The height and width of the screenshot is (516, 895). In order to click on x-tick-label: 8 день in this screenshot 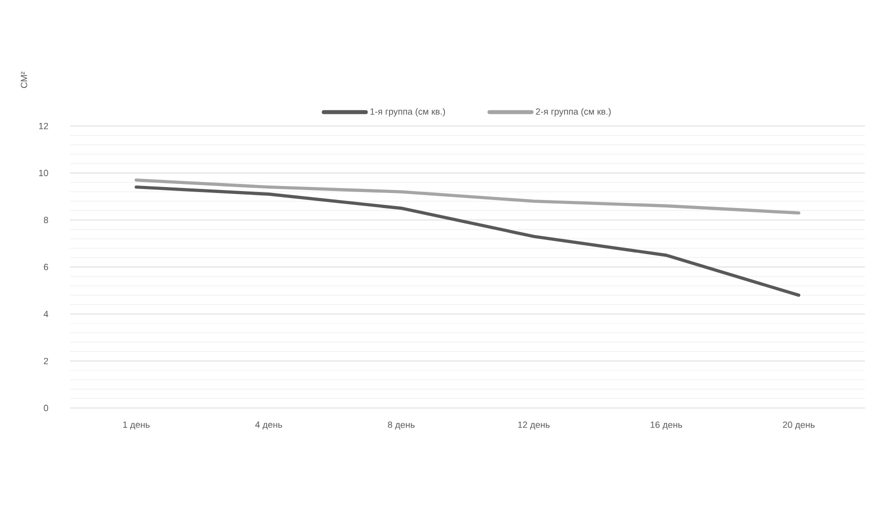, I will do `click(401, 426)`.